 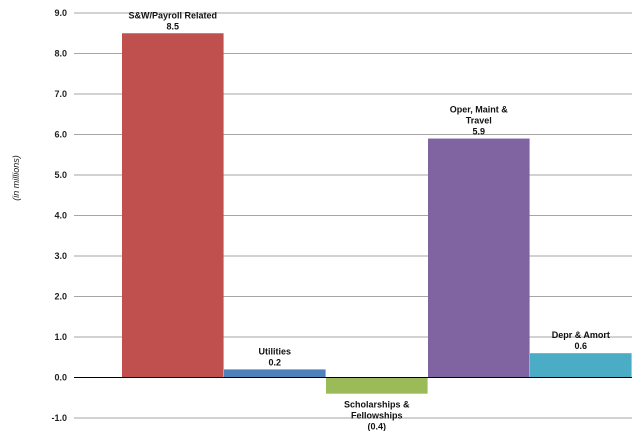 What do you see at coordinates (60, 54) in the screenshot?
I see `y-tick-label: 8.0` at bounding box center [60, 54].